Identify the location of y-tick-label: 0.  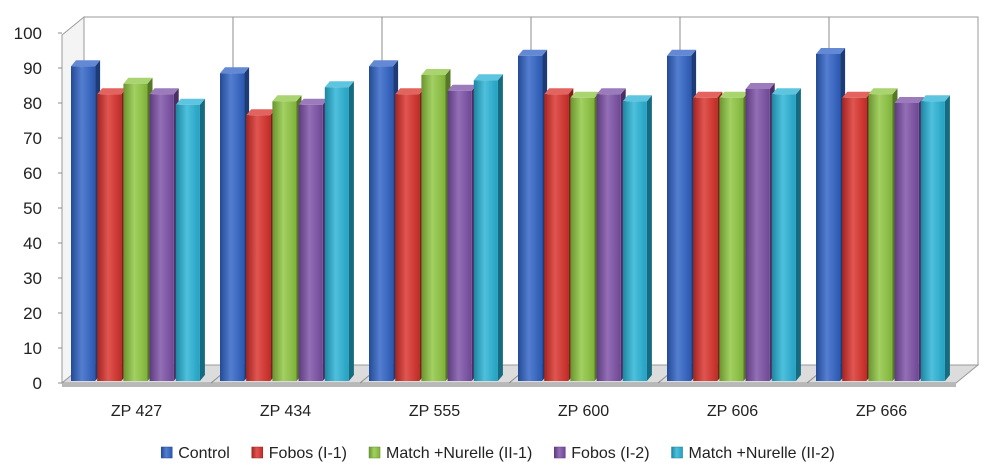
(37, 383).